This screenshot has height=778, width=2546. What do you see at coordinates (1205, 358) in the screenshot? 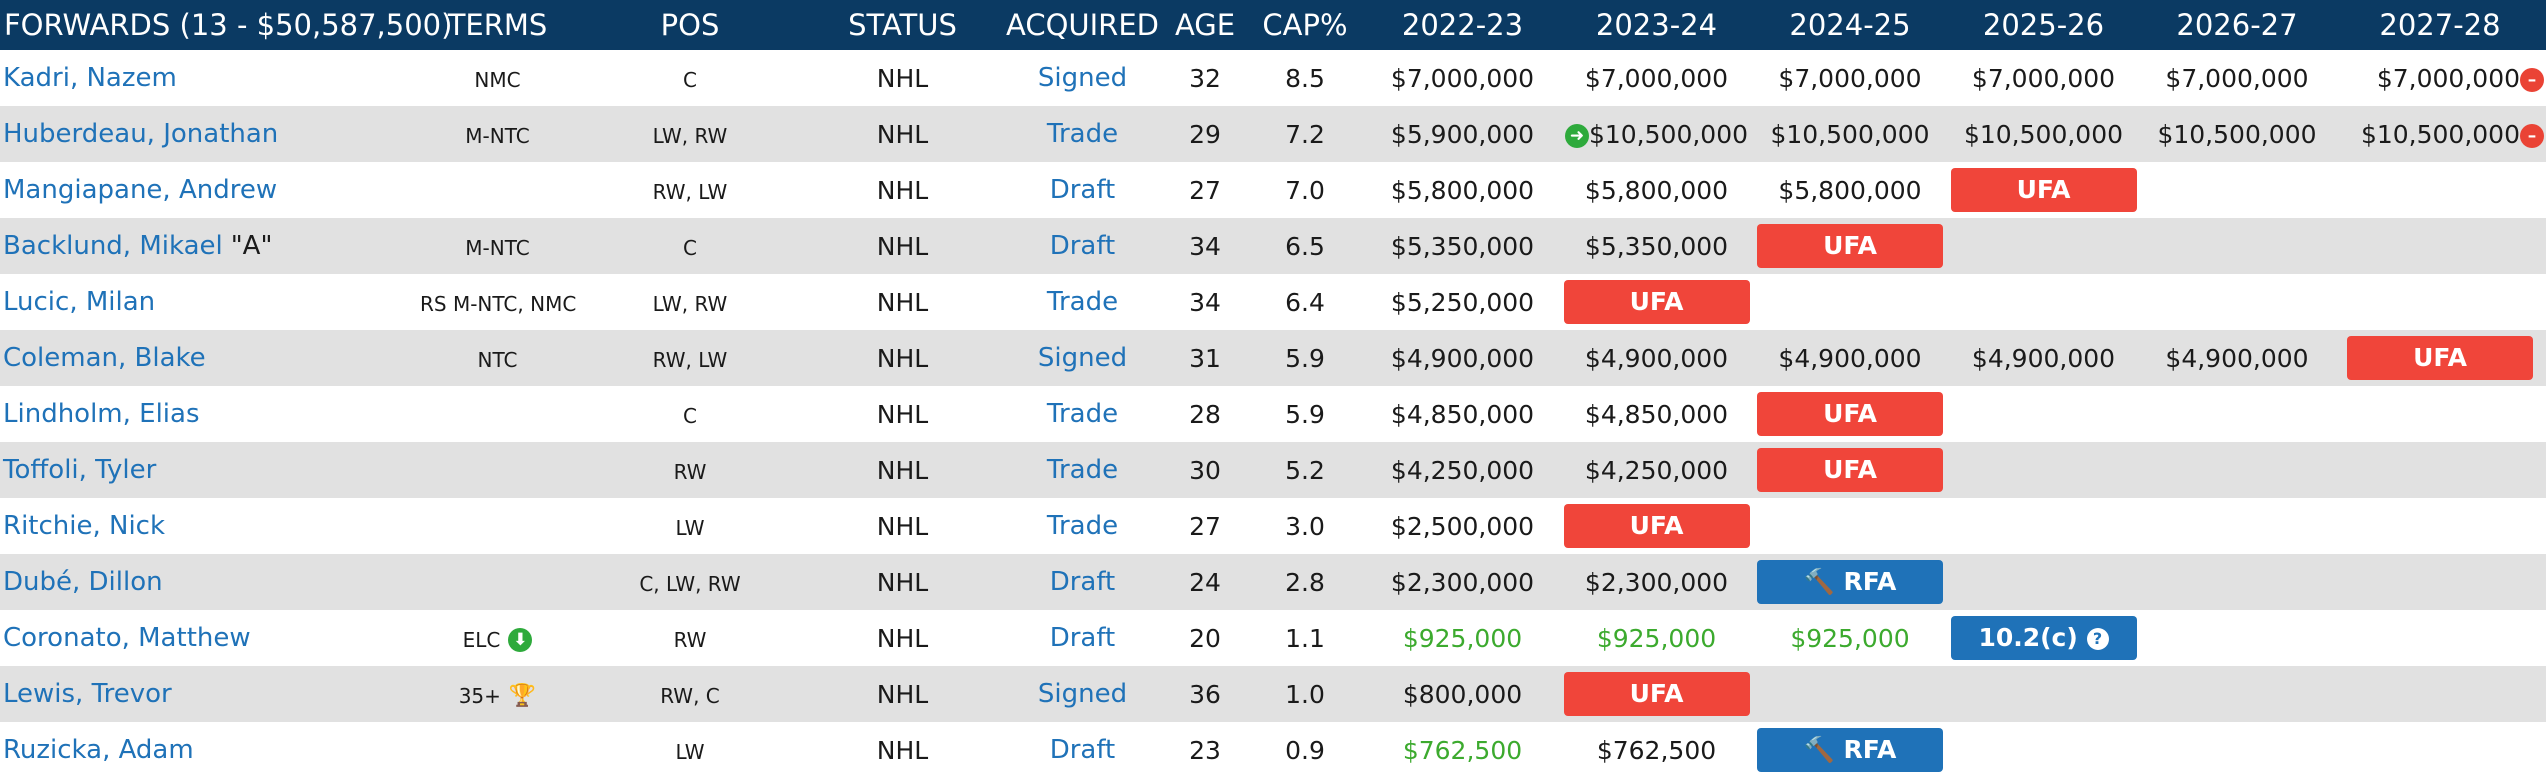
I see `age-cell: 31` at bounding box center [1205, 358].